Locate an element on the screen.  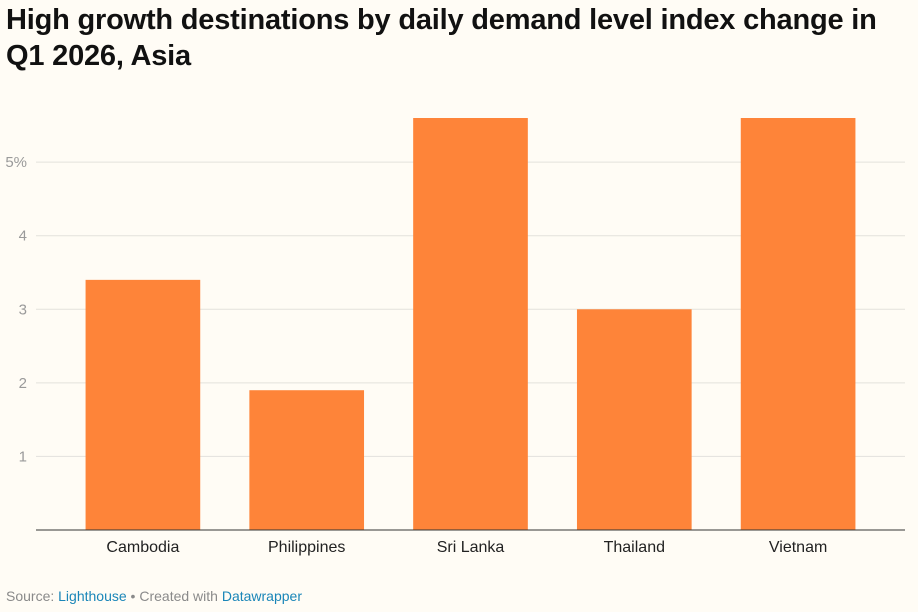
source-label: Source: is located at coordinates (30, 596).